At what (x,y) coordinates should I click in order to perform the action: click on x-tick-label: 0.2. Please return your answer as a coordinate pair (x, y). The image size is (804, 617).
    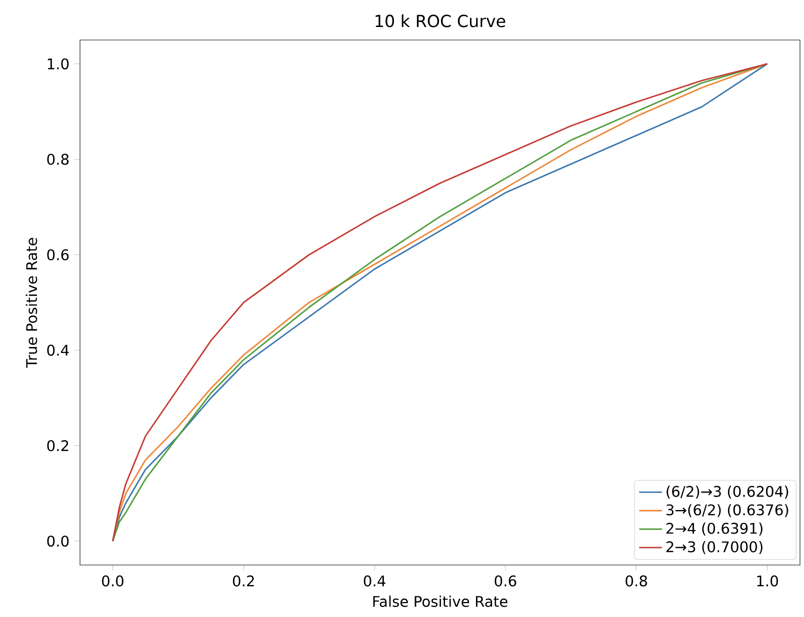
    Looking at the image, I should click on (243, 580).